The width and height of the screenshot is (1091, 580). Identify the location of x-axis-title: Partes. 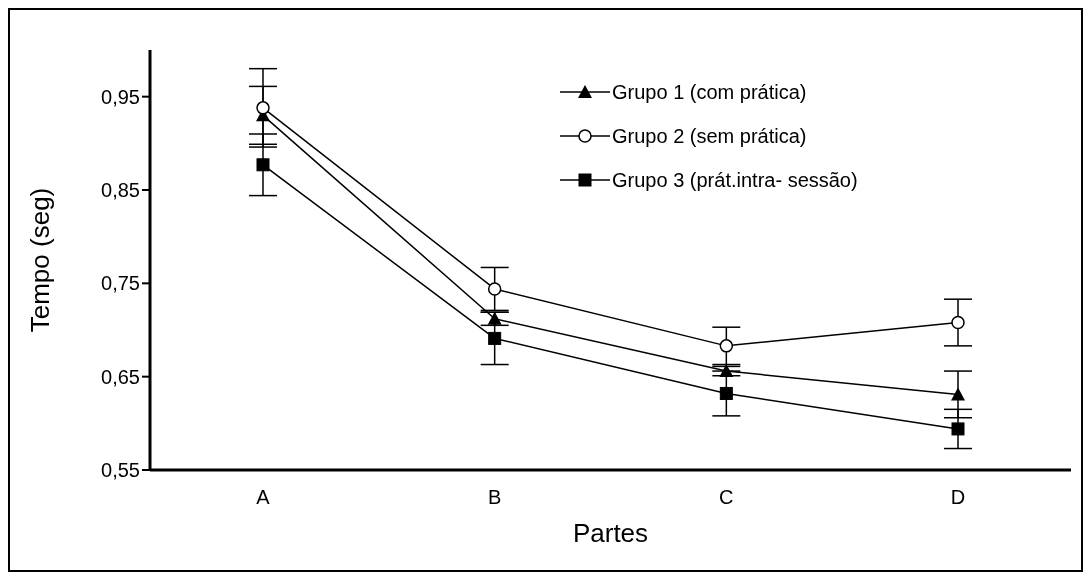
(610, 533).